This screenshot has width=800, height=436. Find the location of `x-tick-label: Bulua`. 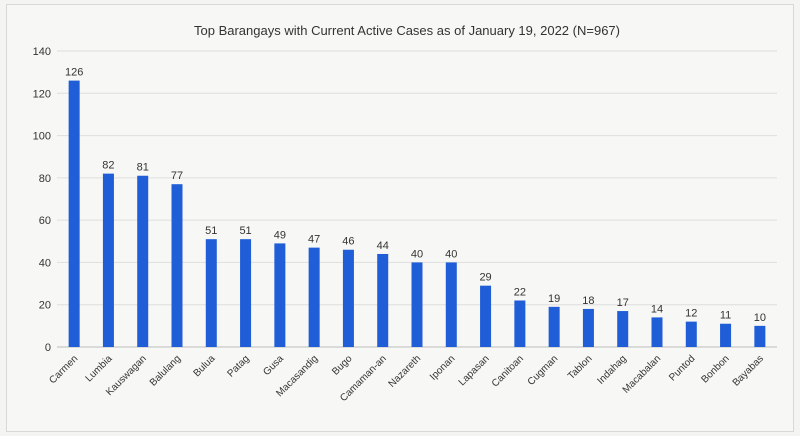

x-tick-label: Bulua is located at coordinates (205, 366).